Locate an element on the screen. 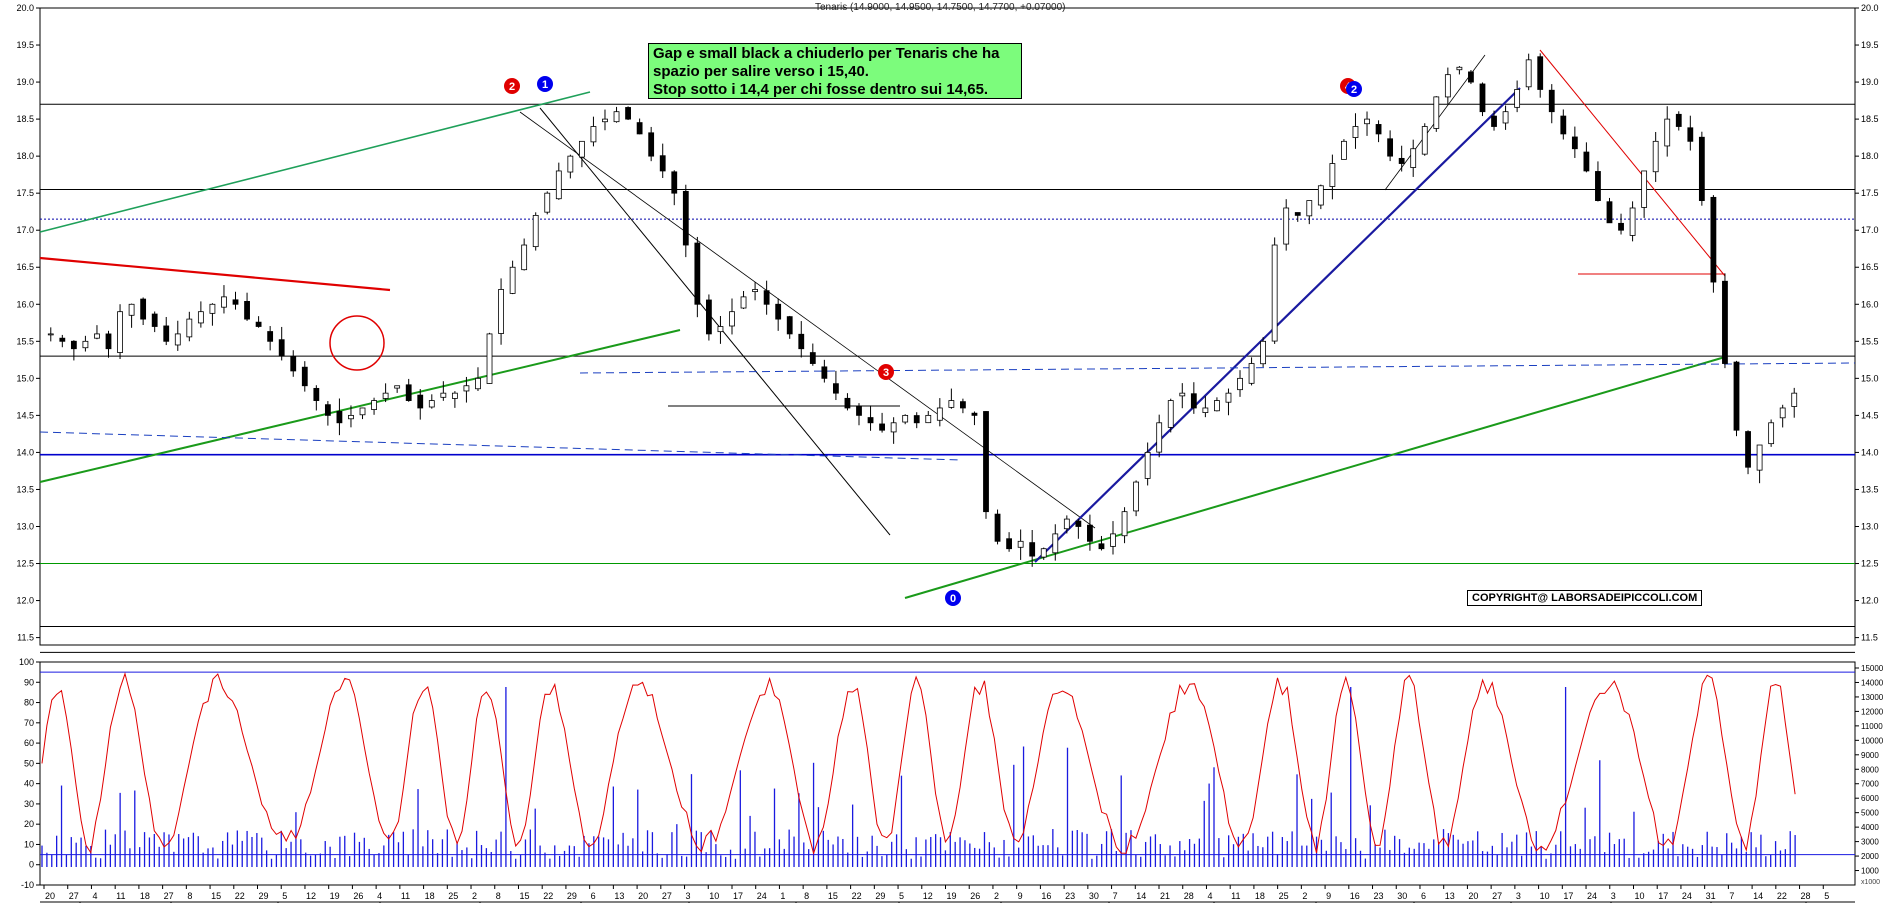  y-tick-label: 19.0 is located at coordinates (1870, 82).